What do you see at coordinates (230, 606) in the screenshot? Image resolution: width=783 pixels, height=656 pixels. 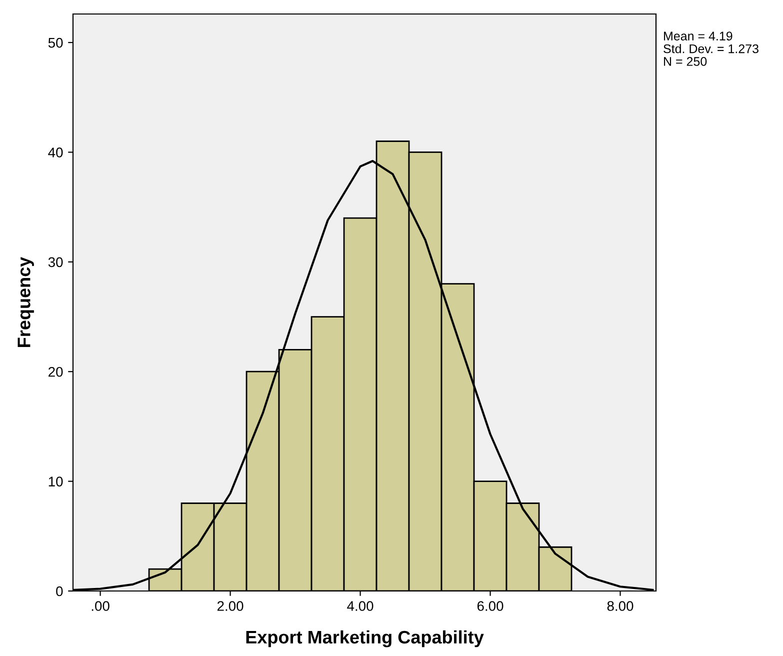 I see `x-tick-label: 2.00` at bounding box center [230, 606].